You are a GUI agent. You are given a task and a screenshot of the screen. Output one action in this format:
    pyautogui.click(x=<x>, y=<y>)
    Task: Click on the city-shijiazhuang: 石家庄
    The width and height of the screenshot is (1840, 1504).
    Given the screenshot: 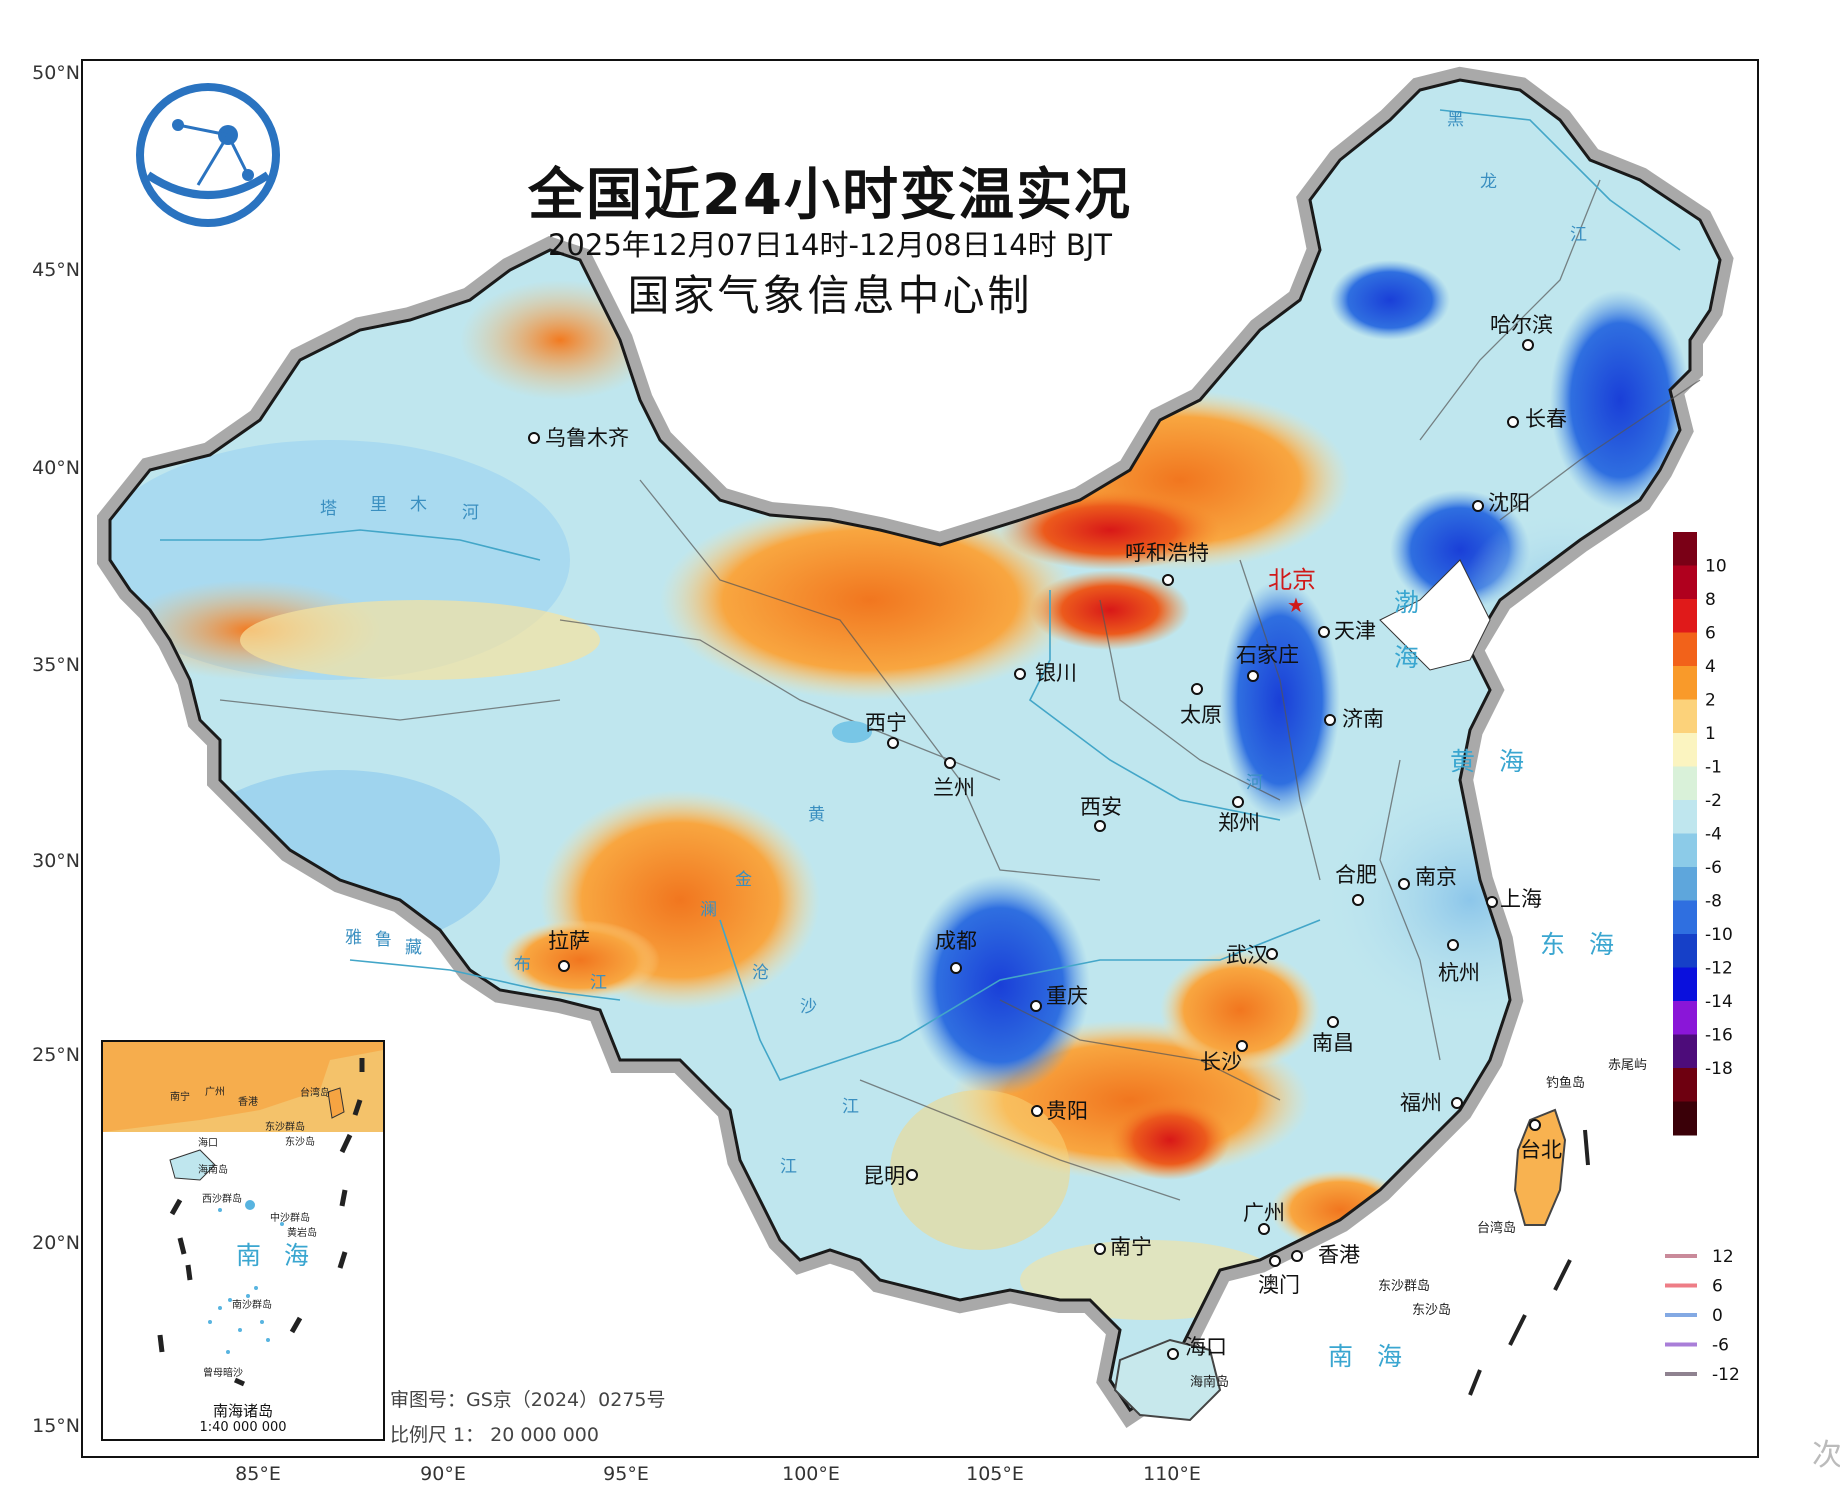 What is the action you would take?
    pyautogui.click(x=1267, y=662)
    